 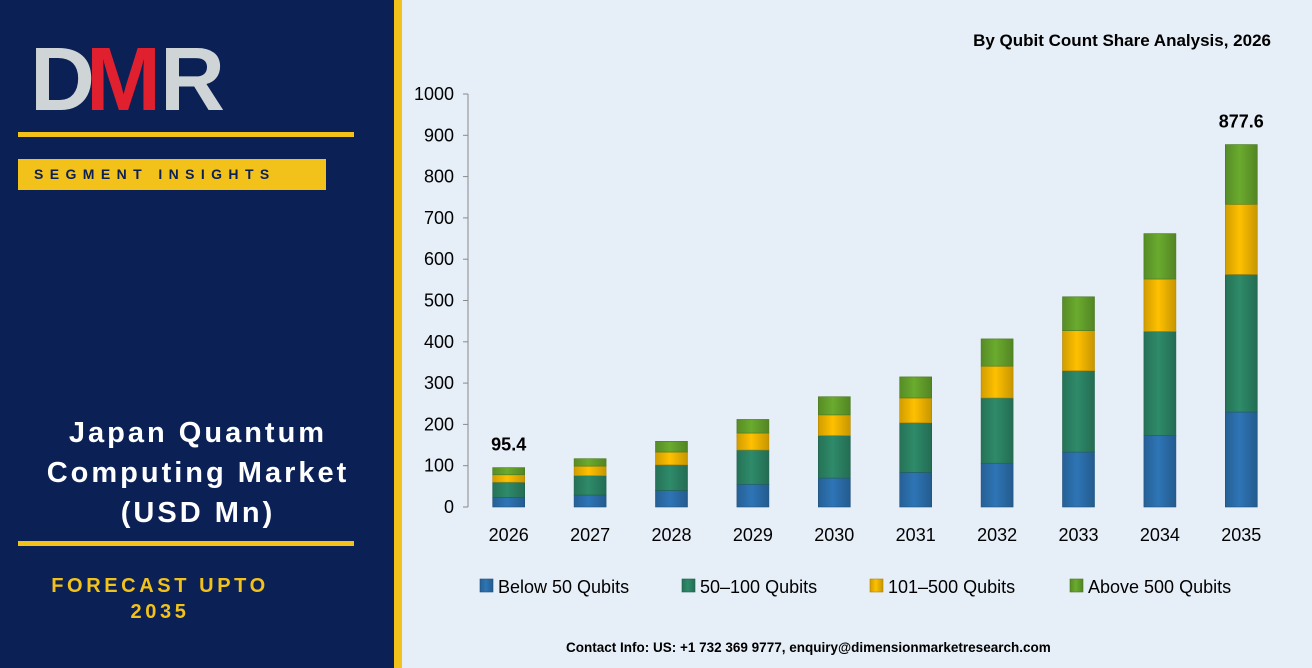 I want to click on forecast-line: FORECAST UPTO, so click(x=160, y=586).